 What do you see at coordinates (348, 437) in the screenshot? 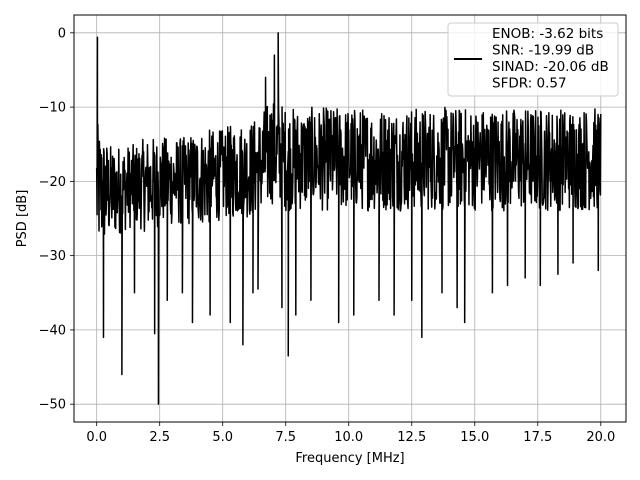
I see `x-tick-label: 10.0` at bounding box center [348, 437].